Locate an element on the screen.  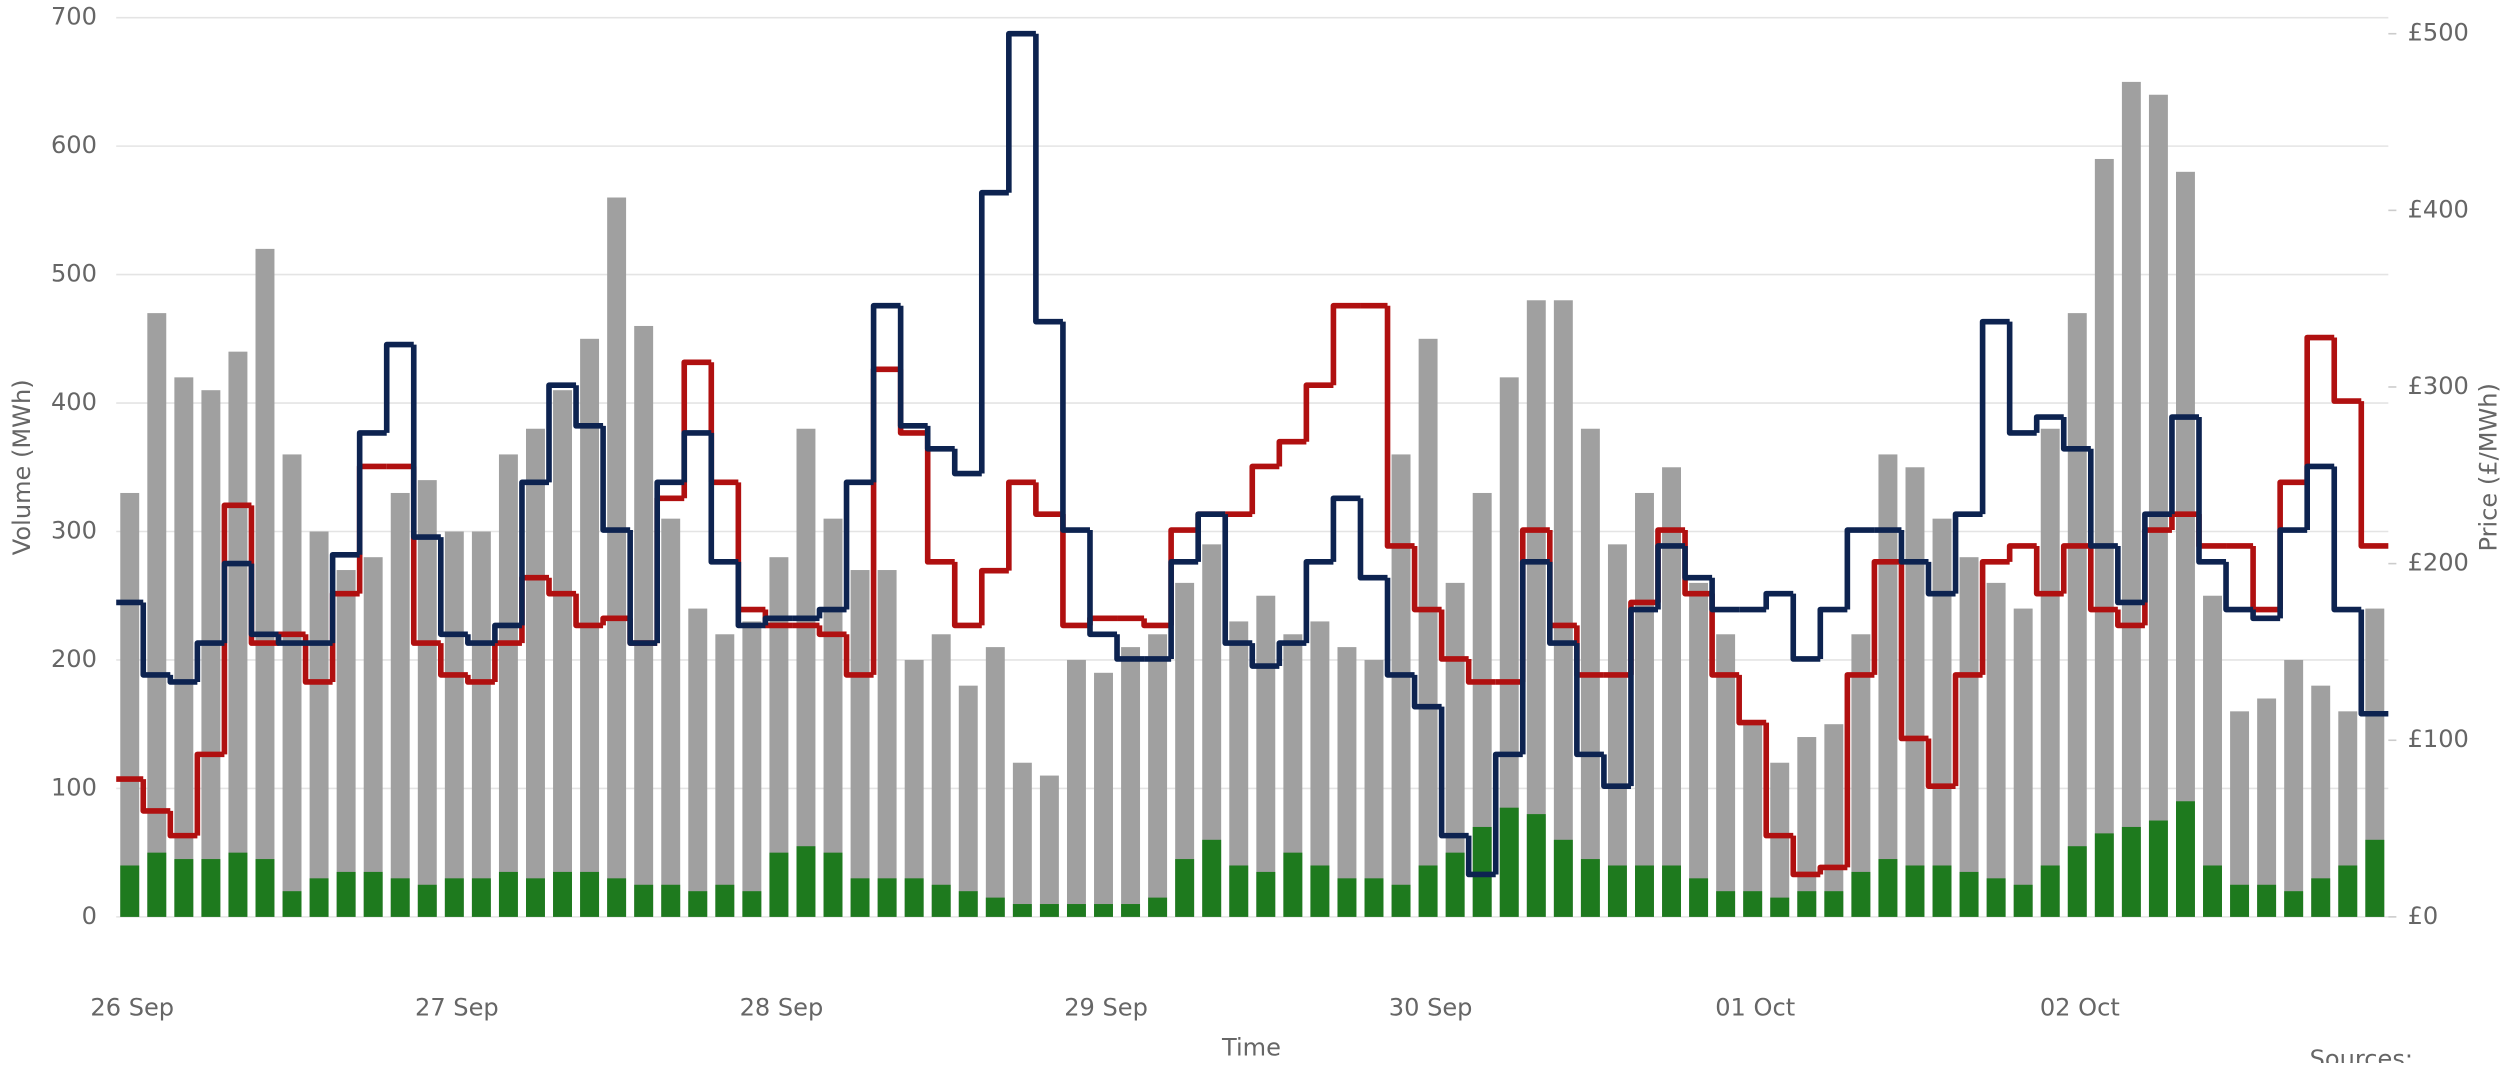
y2-axis-label: Price (£/MWh) is located at coordinates (2488, 467).